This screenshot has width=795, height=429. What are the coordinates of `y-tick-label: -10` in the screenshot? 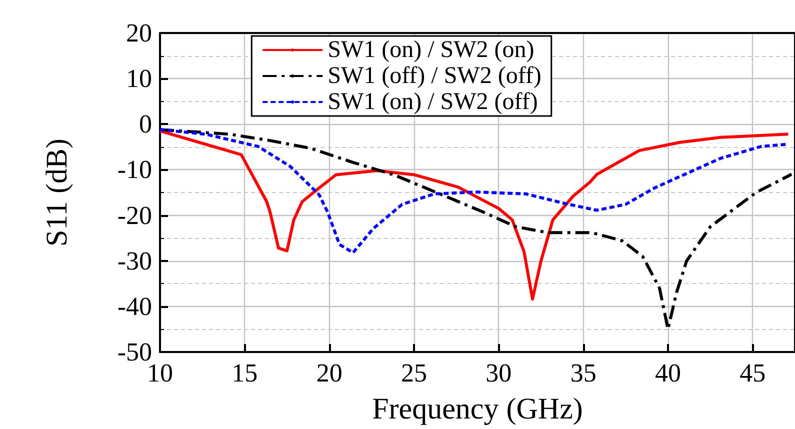 It's located at (134, 169).